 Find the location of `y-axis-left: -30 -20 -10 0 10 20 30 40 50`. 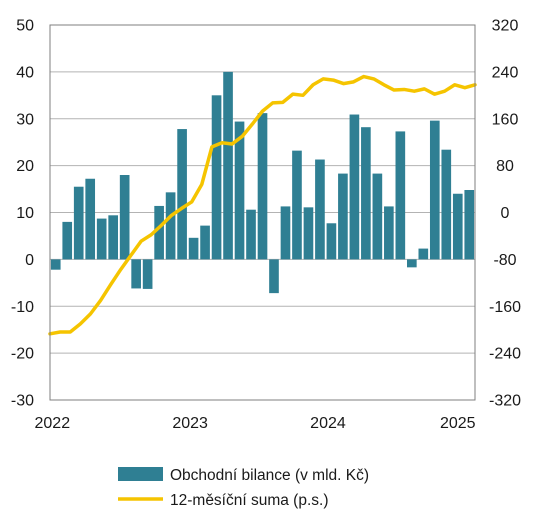

y-axis-left: -30 -20 -10 0 10 20 30 40 50 is located at coordinates (22, 214).